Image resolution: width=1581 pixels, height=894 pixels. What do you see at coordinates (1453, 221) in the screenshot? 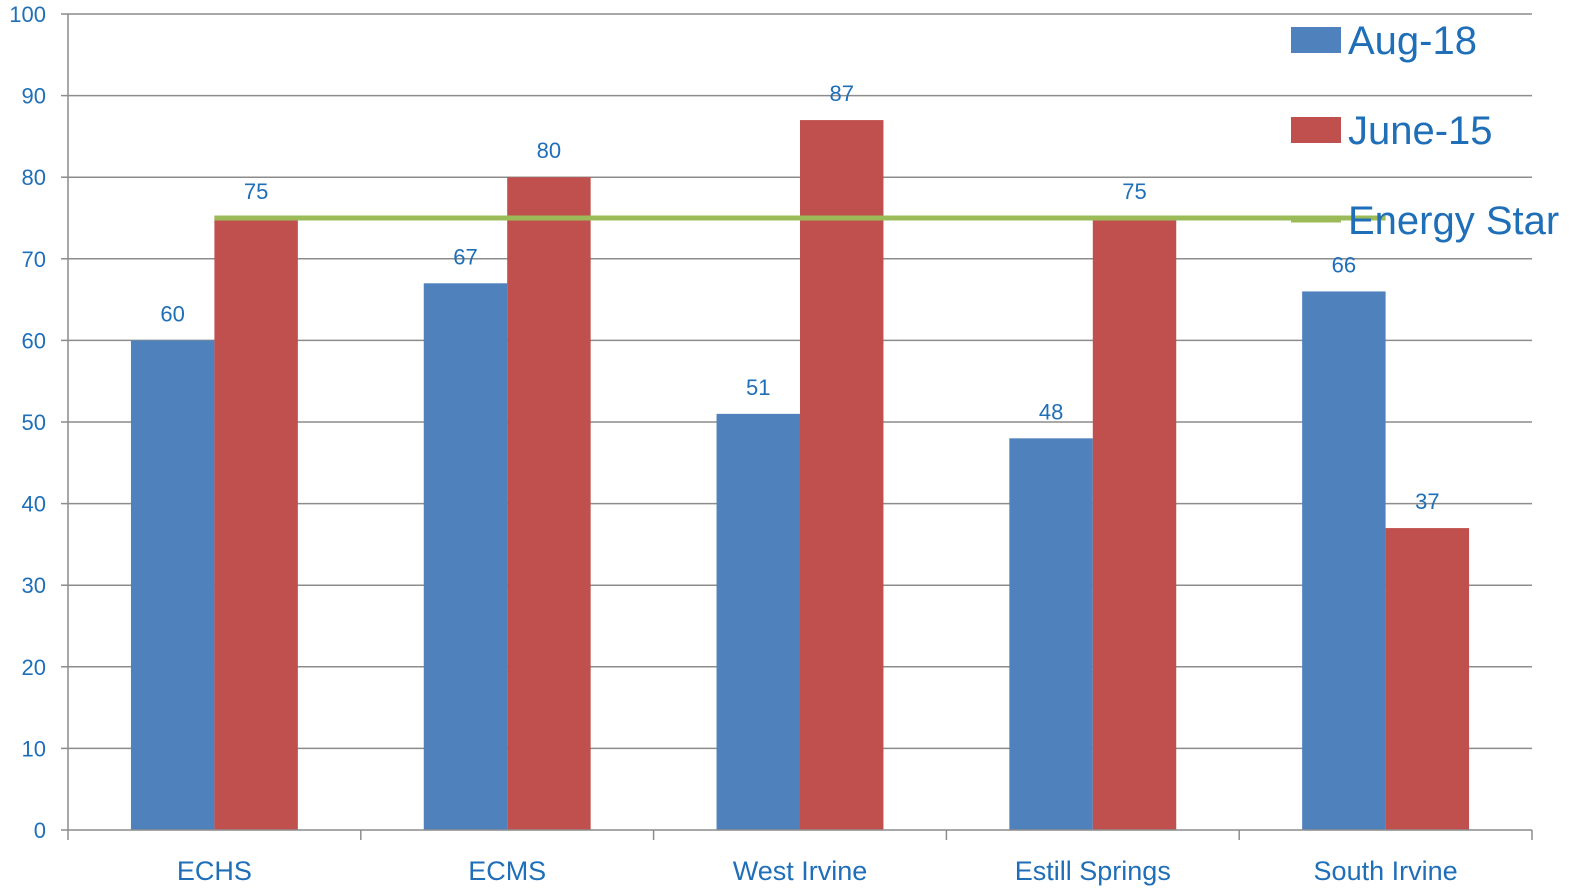
I see `legend-label-energy-star: Energy Star` at bounding box center [1453, 221].